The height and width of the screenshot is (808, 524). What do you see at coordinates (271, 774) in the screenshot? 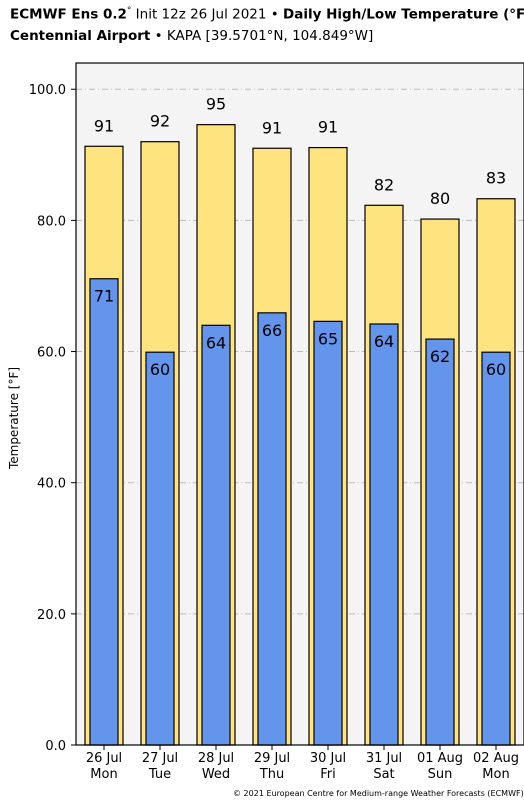
I see `x-tick-label-day: Thu` at bounding box center [271, 774].